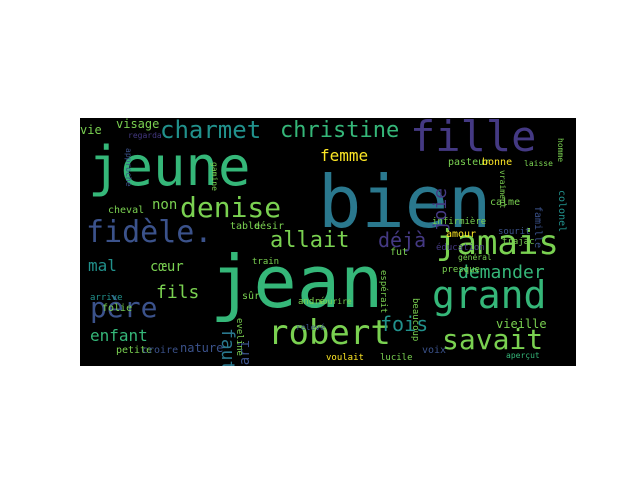 This screenshot has width=640, height=480. Describe the element at coordinates (178, 292) in the screenshot. I see `word-fils: fils` at that location.